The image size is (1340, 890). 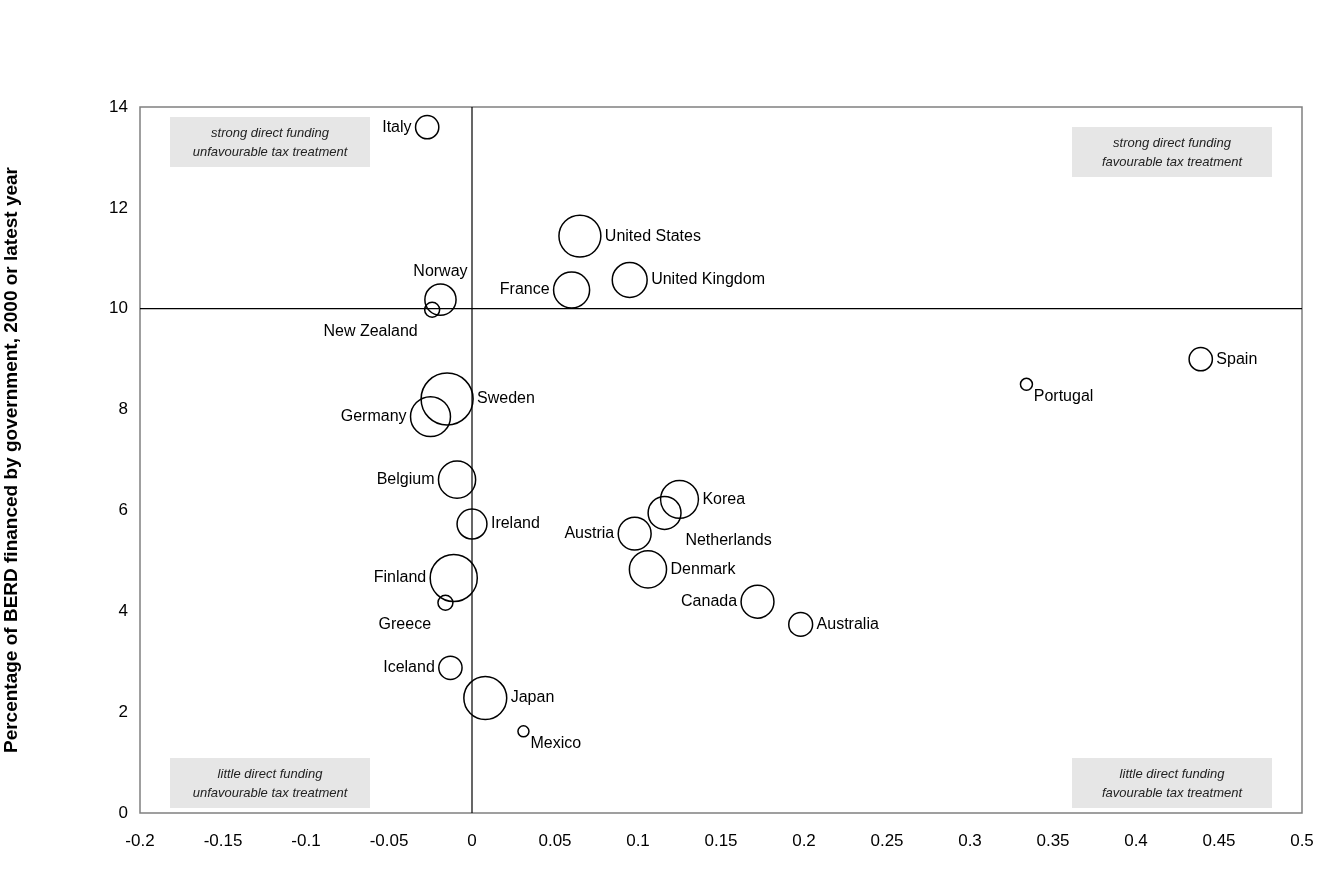 I want to click on x-tick-label: 0, so click(x=472, y=840).